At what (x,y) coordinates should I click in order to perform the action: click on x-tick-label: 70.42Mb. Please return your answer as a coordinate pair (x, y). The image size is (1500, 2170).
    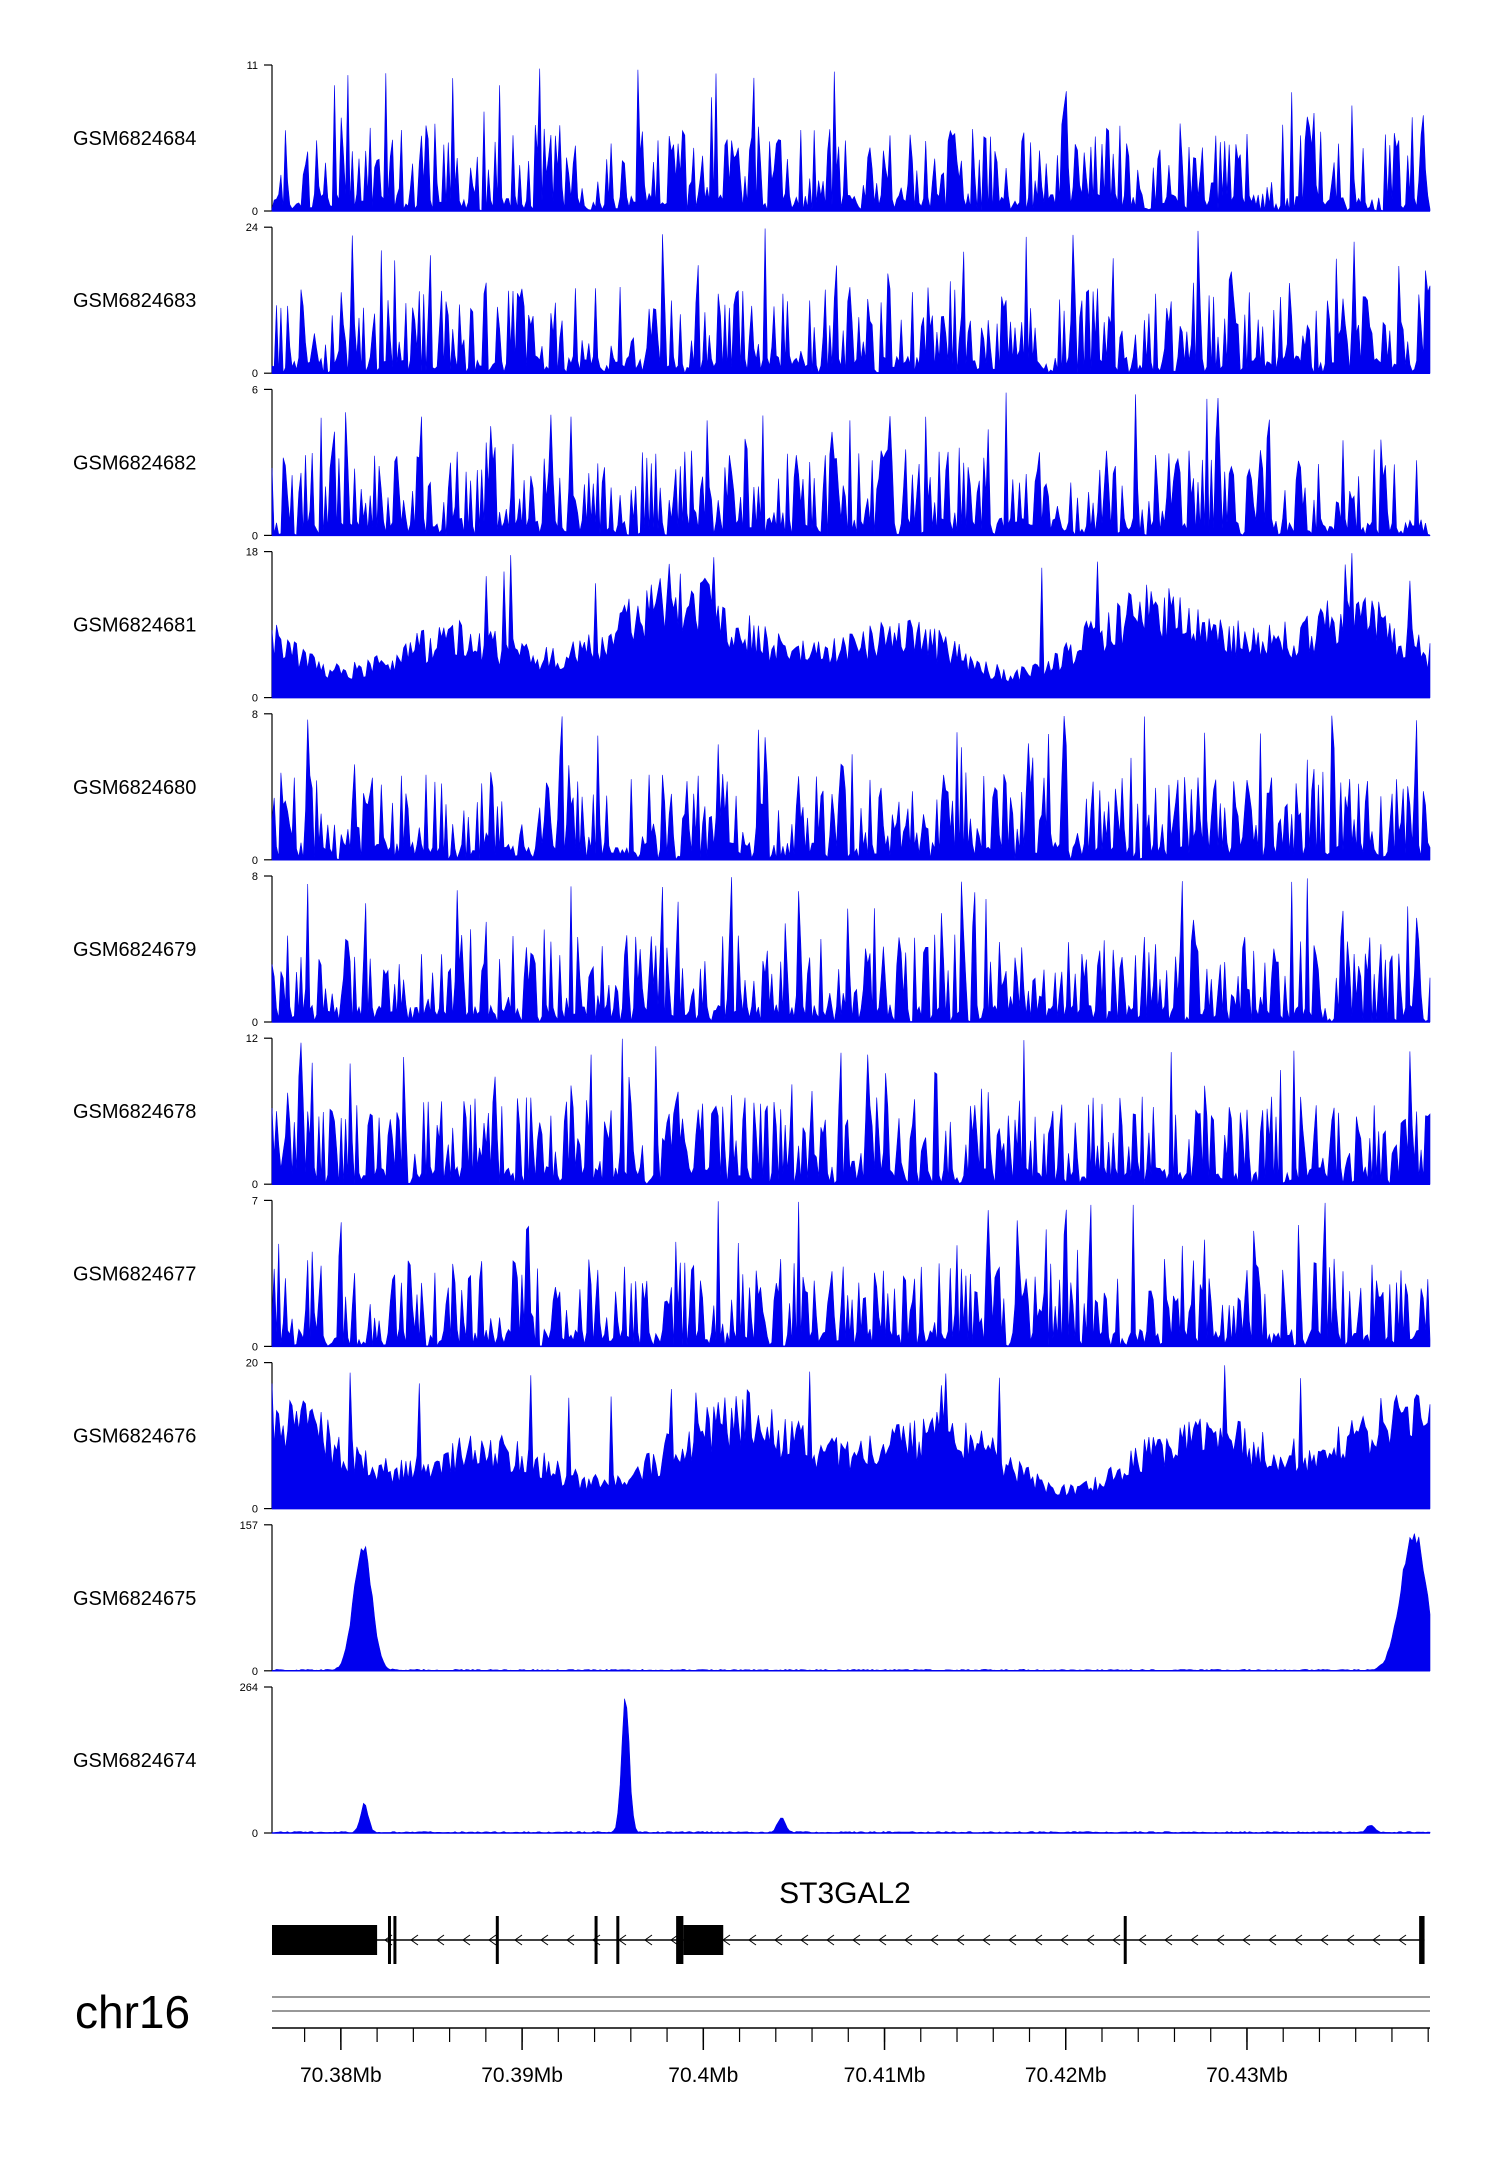
    Looking at the image, I should click on (1066, 2075).